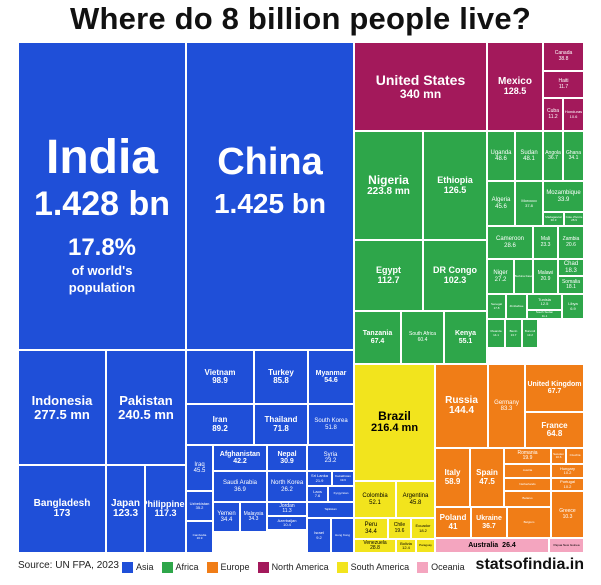  I want to click on cell-label: Burkina Faso, so click(523, 275).